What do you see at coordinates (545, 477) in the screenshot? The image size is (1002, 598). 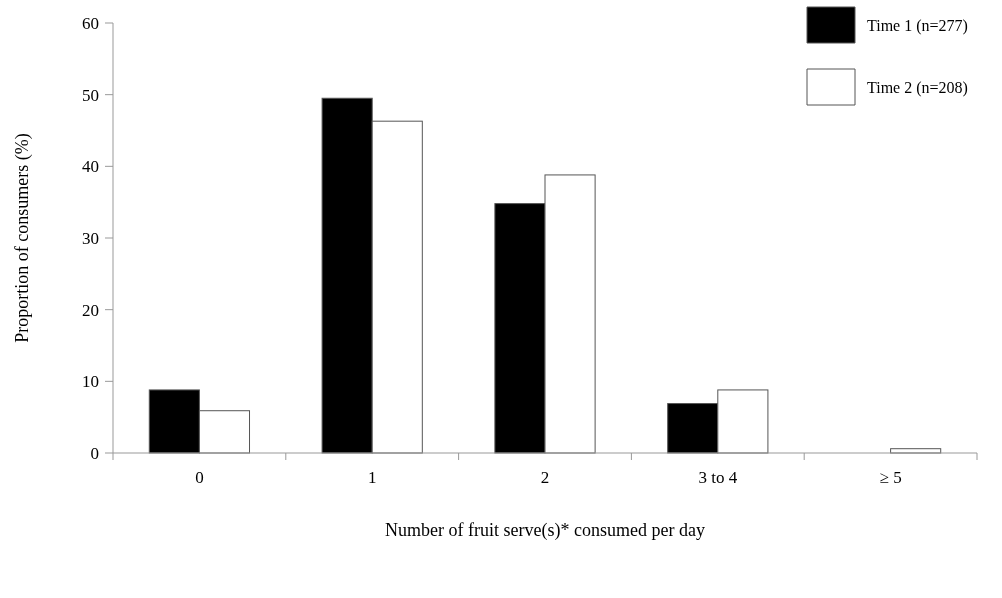 I see `x-tick-label: 2` at bounding box center [545, 477].